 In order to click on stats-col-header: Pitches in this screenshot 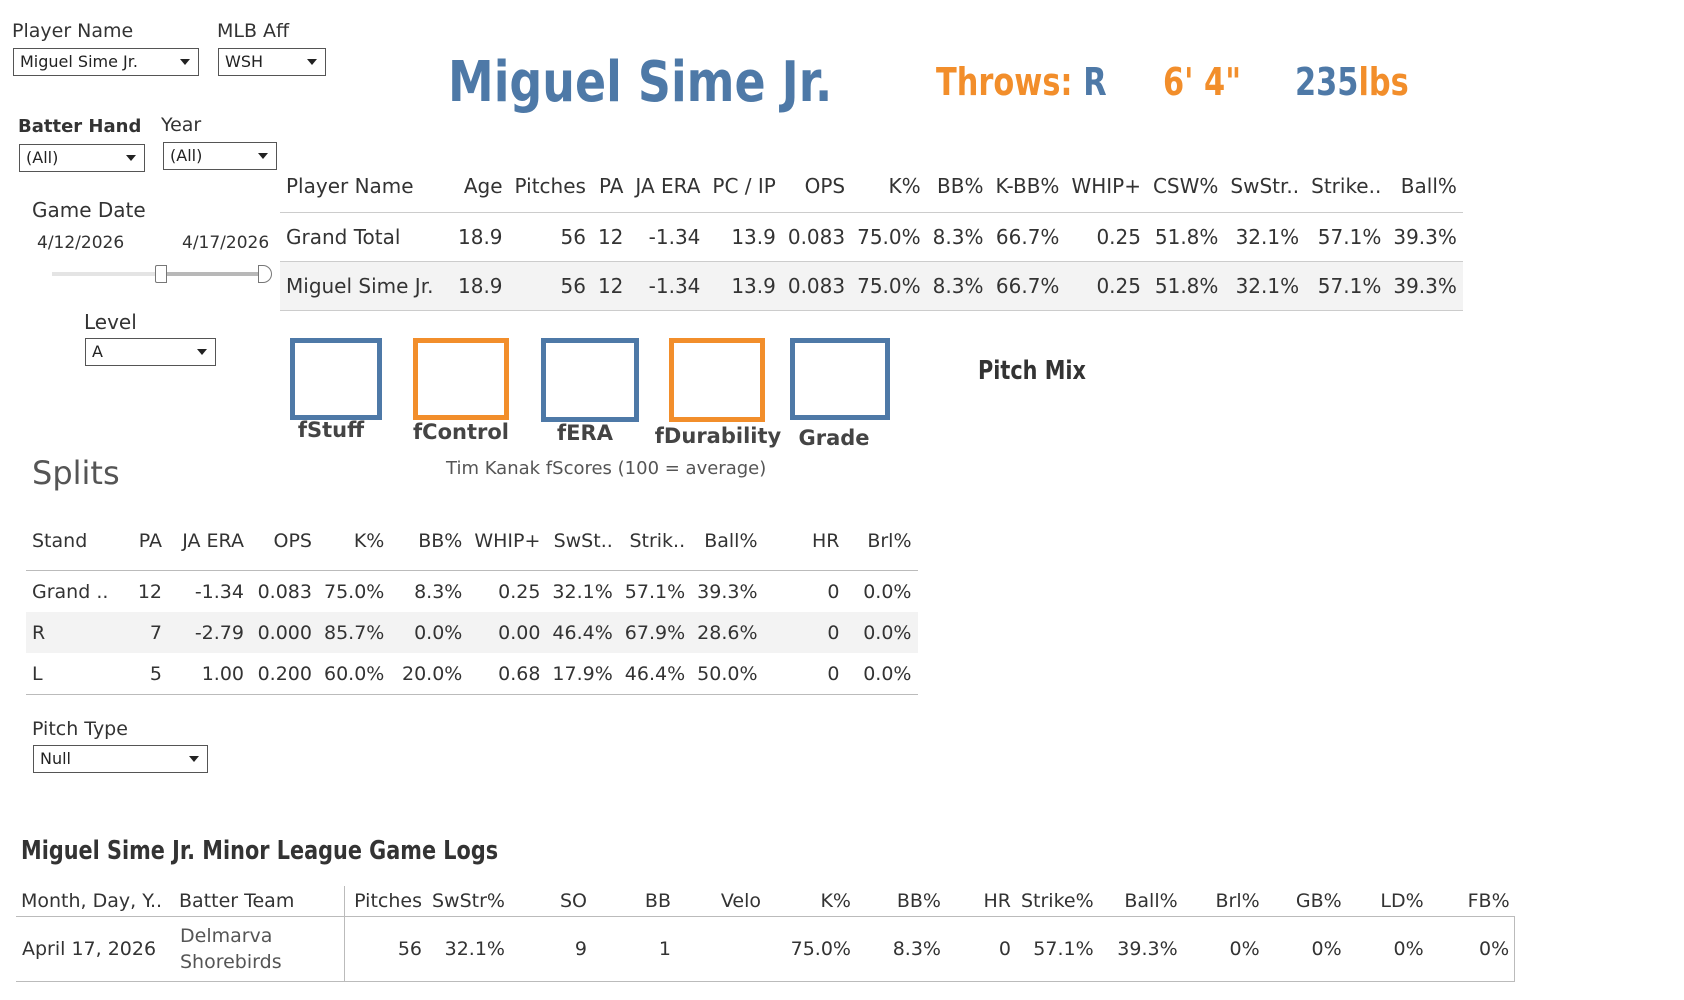, I will do `click(550, 186)`.